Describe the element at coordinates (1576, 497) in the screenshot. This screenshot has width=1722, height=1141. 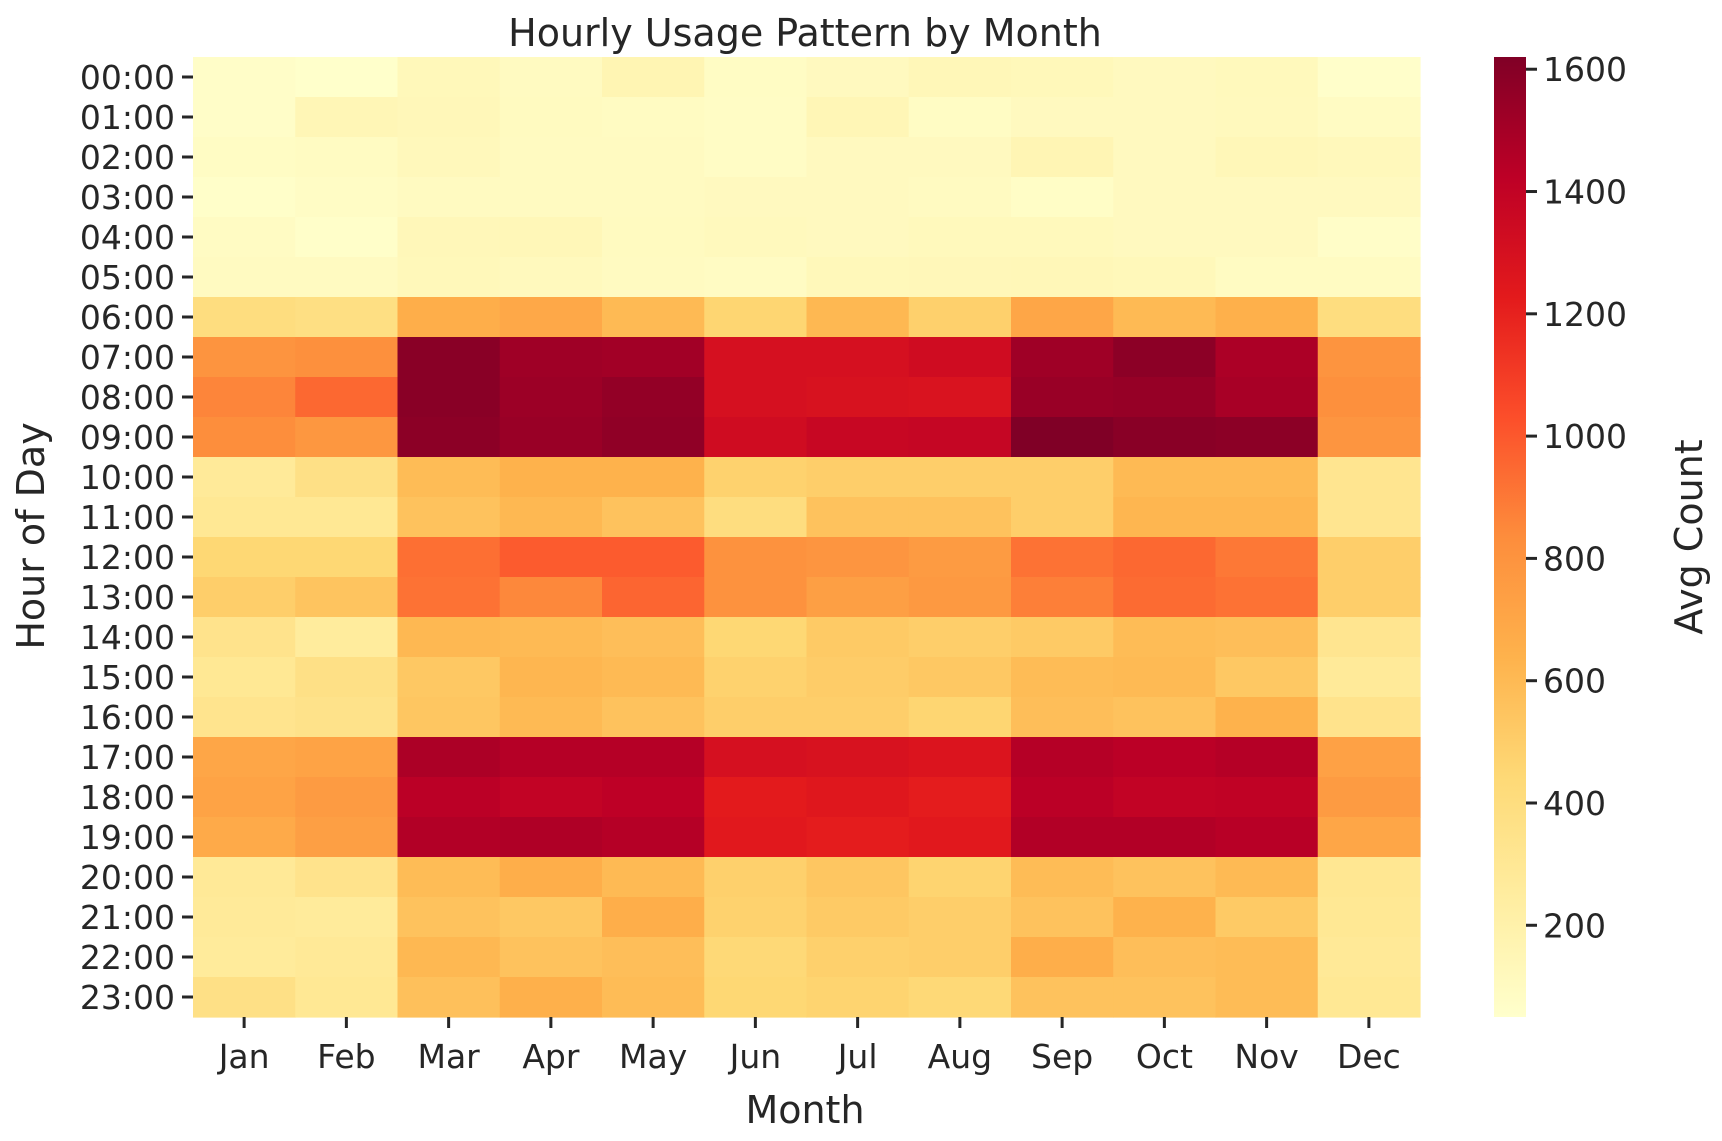
I see `colorbar-ticks: 200 400 600 800 1000 1200 1400 1600` at that location.